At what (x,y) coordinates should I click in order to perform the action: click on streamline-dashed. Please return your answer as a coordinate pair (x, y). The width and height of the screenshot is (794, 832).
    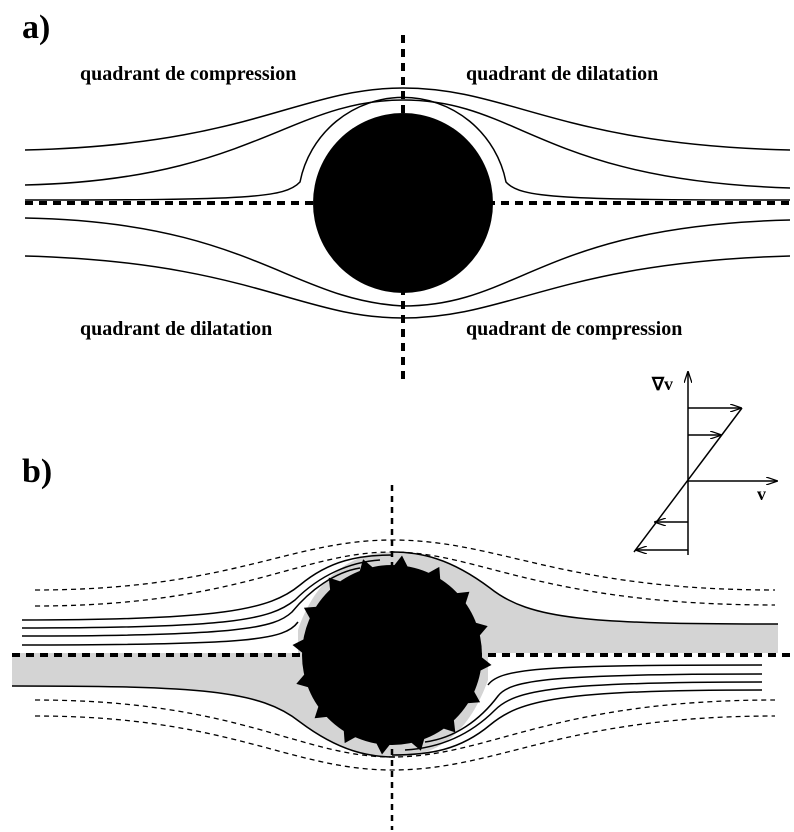
    Looking at the image, I should click on (405, 743).